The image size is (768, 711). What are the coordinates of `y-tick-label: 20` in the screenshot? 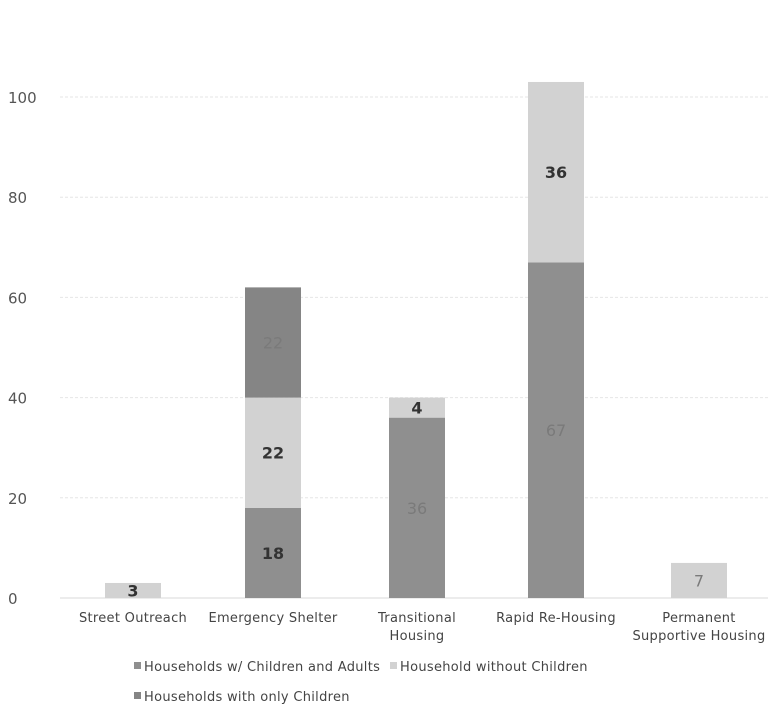 It's located at (17, 499).